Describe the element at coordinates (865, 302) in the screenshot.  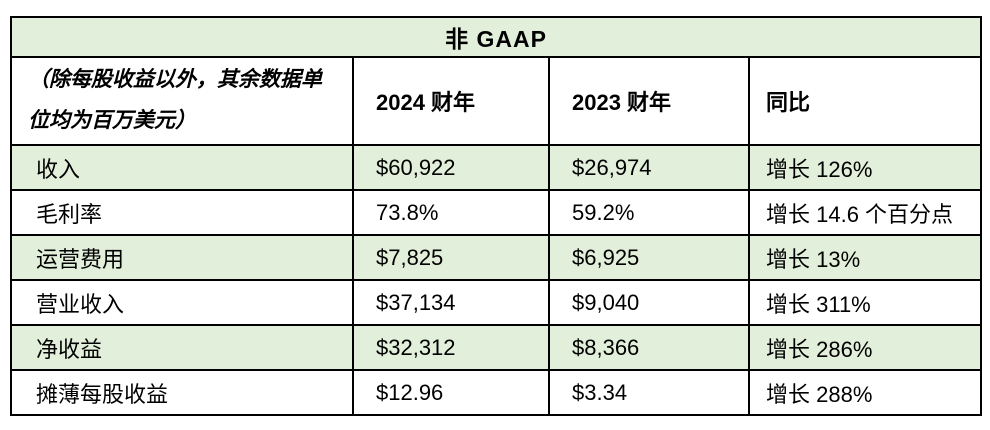
I see `yoy-value-cell: 增长 311%` at that location.